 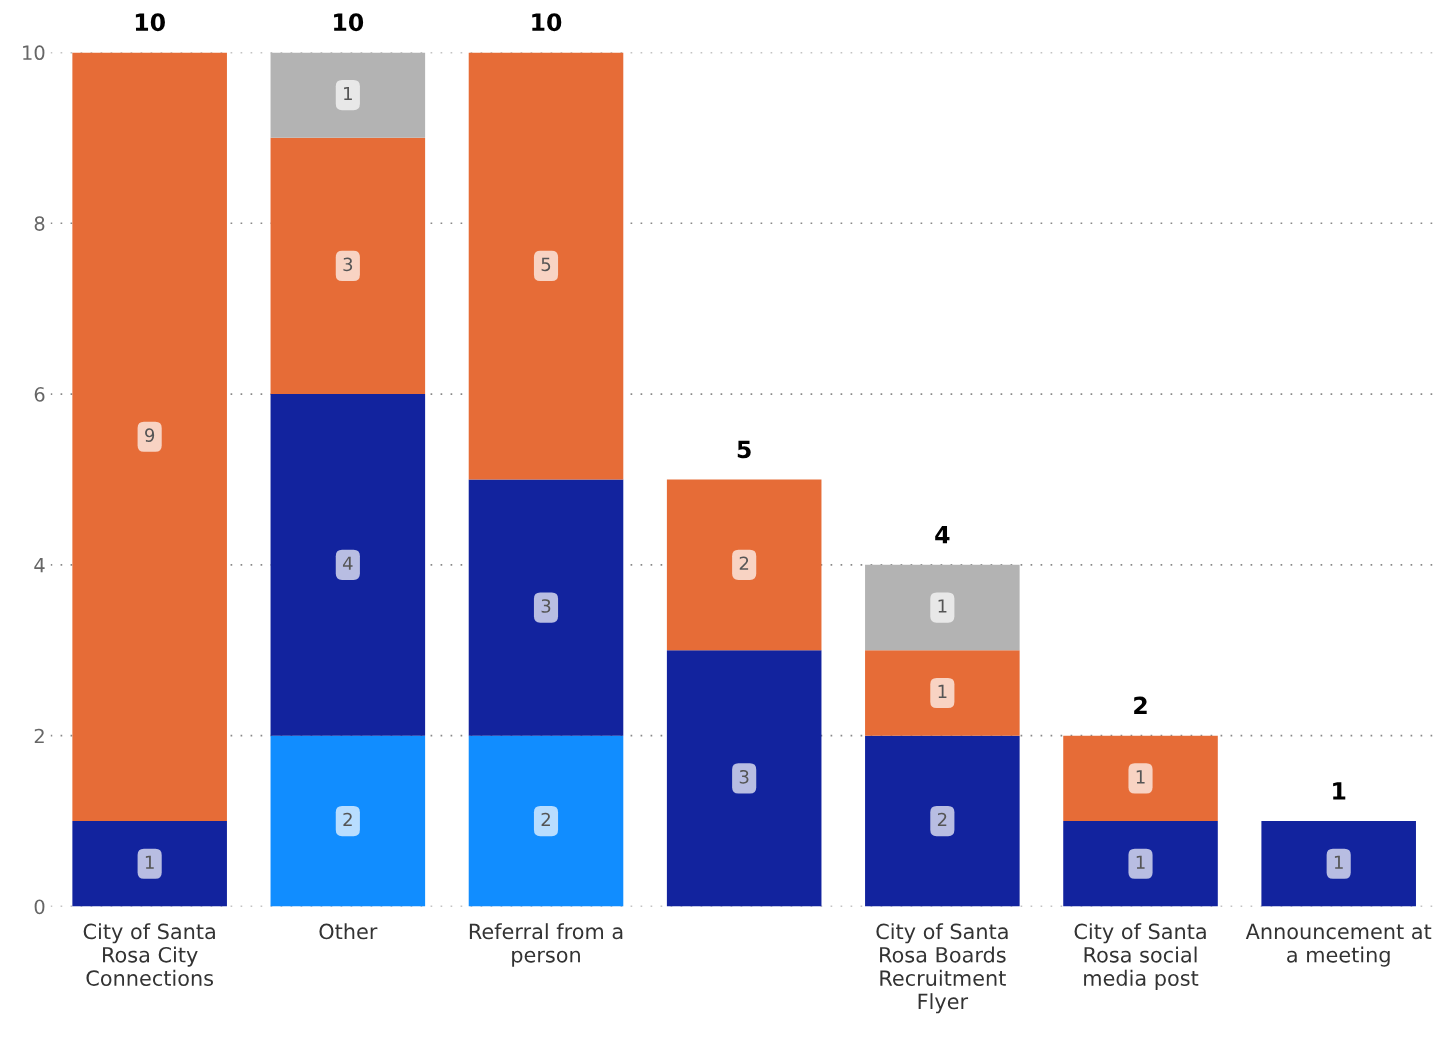 I want to click on total-label: 4, so click(x=942, y=535).